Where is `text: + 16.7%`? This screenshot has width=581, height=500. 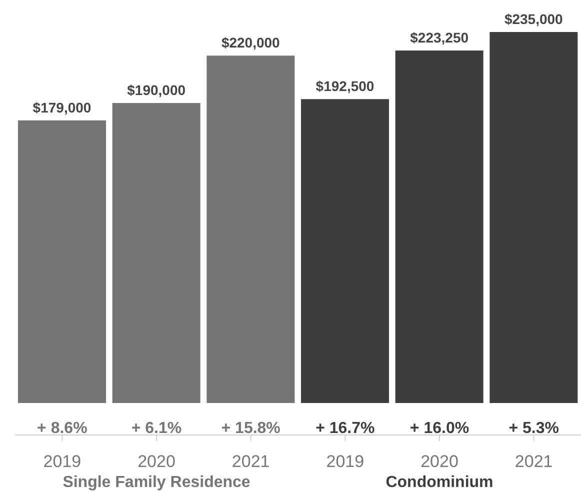 text: + 16.7% is located at coordinates (345, 428).